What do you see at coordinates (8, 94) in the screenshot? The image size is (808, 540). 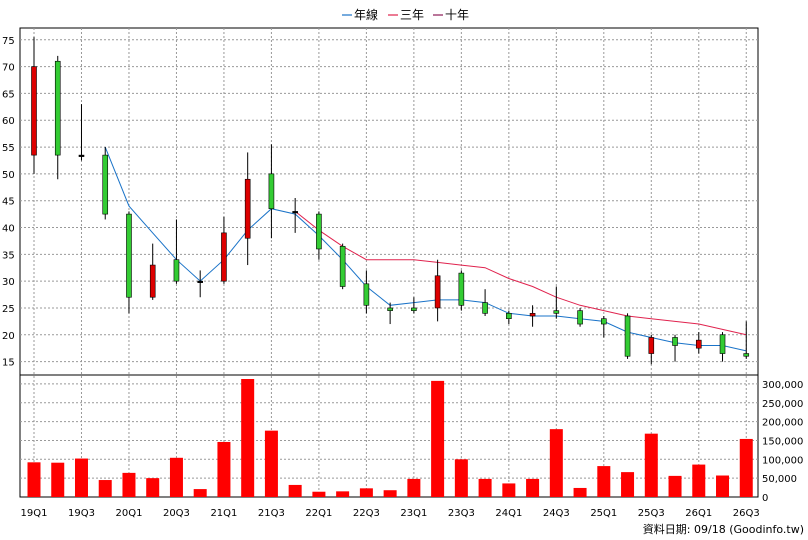 I see `price-tick-label: 65` at bounding box center [8, 94].